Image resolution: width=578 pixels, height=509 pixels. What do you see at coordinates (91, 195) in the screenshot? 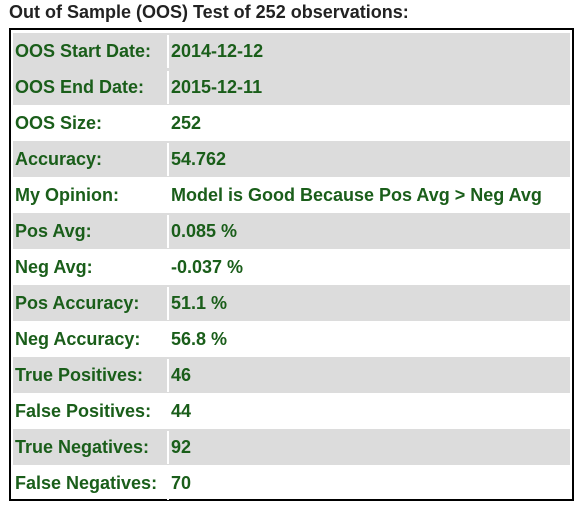
I see `row-label: My Opinion:` at bounding box center [91, 195].